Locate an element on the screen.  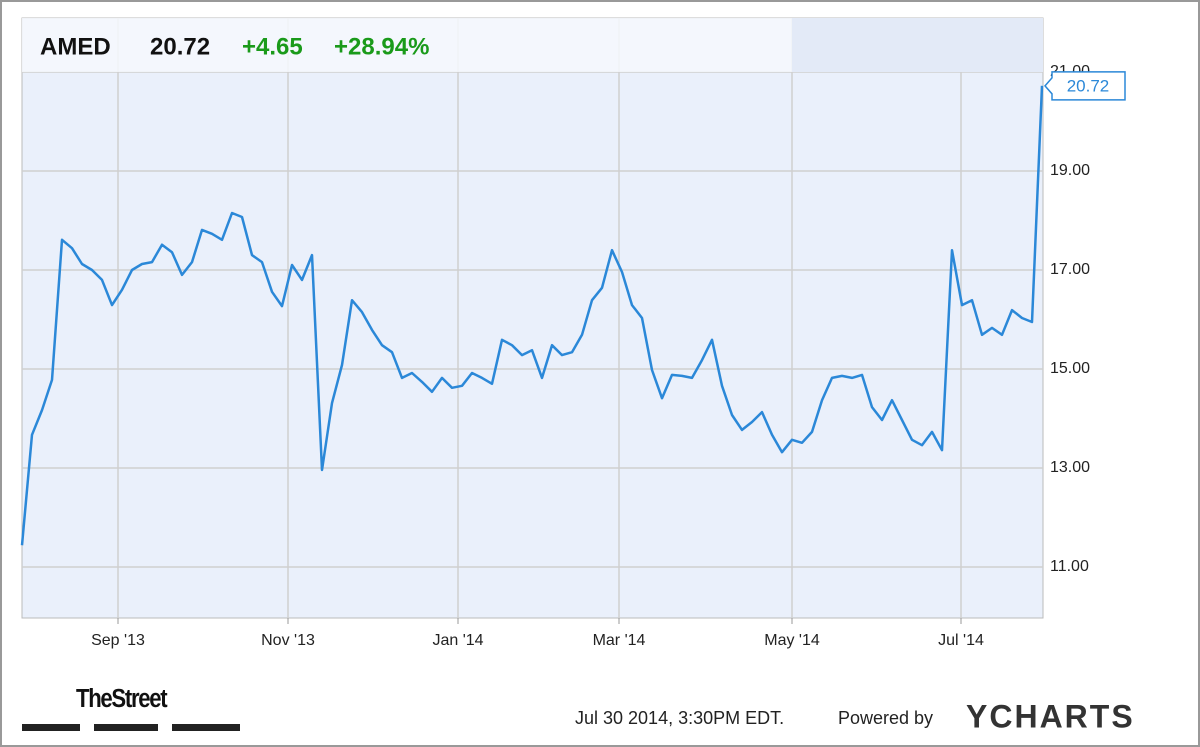
x-tick-label: Mar '14 is located at coordinates (619, 640).